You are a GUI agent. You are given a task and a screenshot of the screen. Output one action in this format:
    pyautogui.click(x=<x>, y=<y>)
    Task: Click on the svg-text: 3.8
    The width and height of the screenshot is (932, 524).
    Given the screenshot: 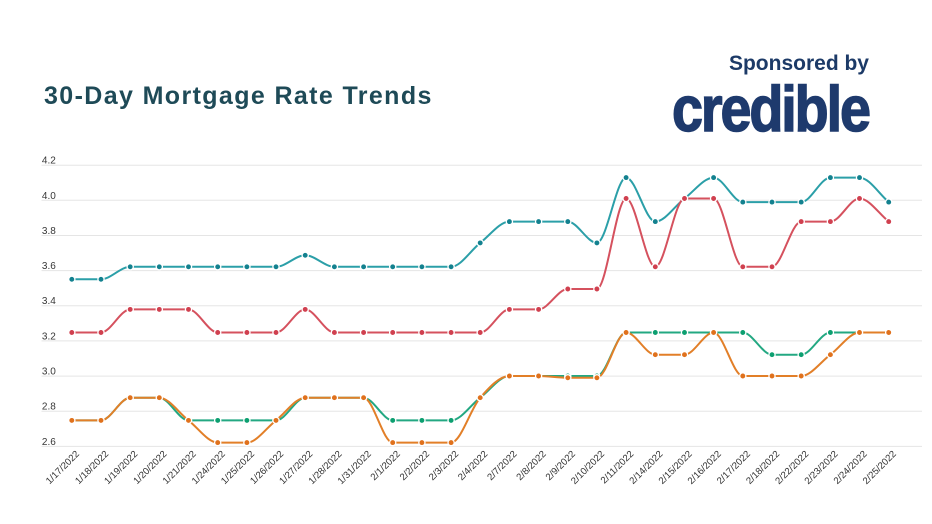 What is the action you would take?
    pyautogui.click(x=49, y=231)
    